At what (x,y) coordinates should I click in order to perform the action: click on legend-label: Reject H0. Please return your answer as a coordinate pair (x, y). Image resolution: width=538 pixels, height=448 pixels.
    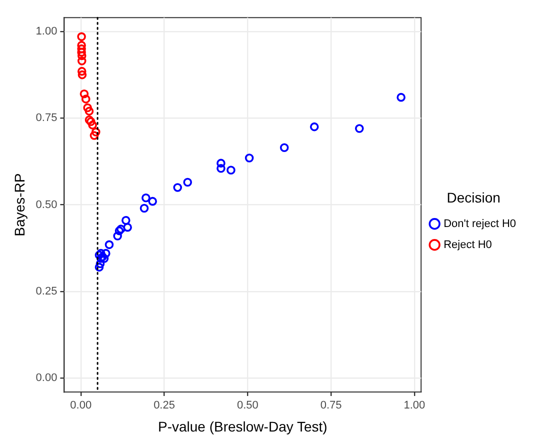
    Looking at the image, I should click on (468, 244).